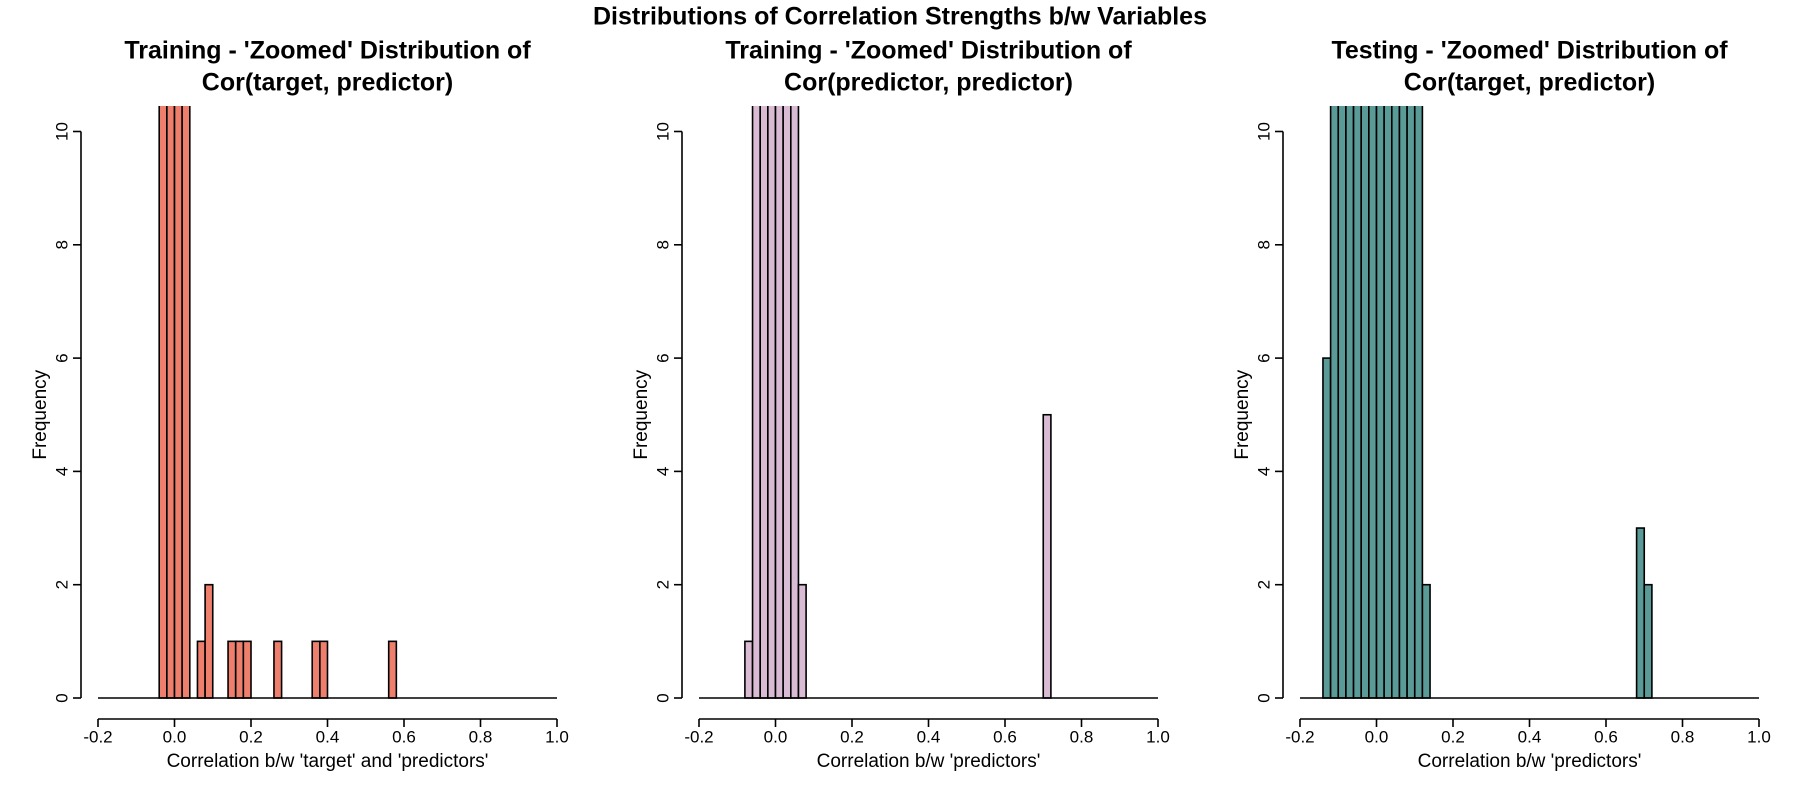  I want to click on chart-title: Testing - 'Zoomed' Distribution of, so click(1529, 51).